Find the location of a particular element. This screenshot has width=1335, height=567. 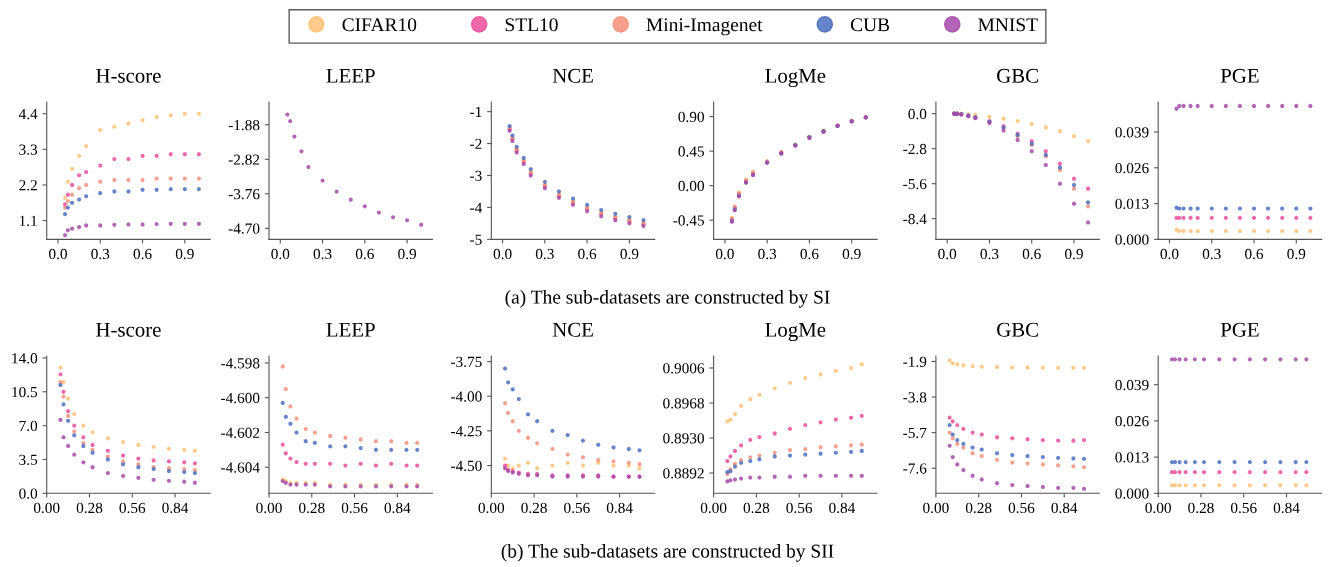

y-tick-label: -0.45 is located at coordinates (688, 220).